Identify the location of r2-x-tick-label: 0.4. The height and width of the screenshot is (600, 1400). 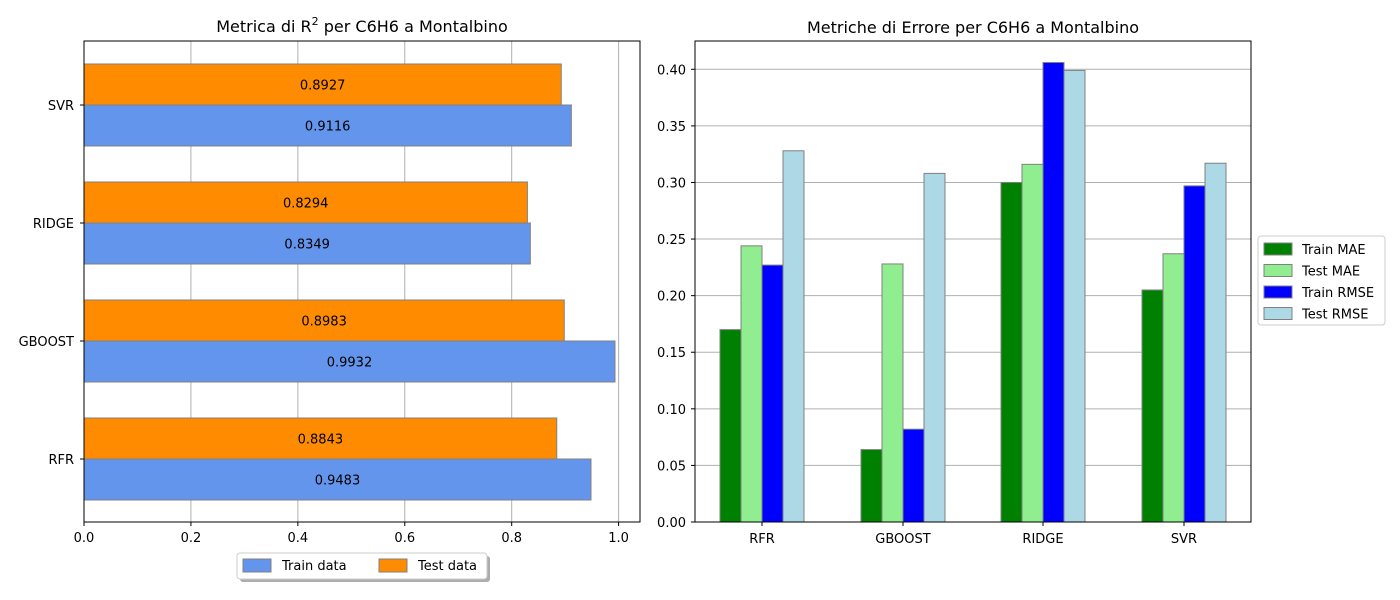
(298, 538).